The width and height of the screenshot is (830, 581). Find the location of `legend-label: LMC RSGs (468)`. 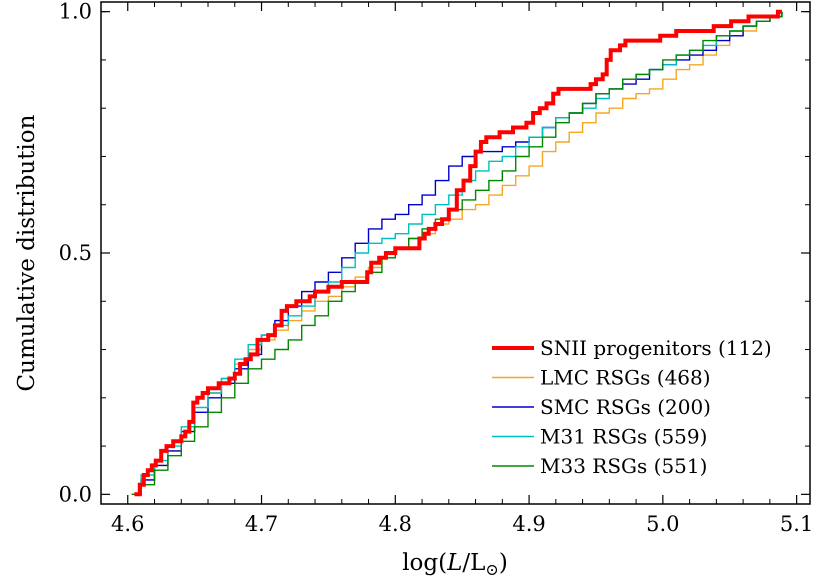

legend-label: LMC RSGs (468) is located at coordinates (625, 378).